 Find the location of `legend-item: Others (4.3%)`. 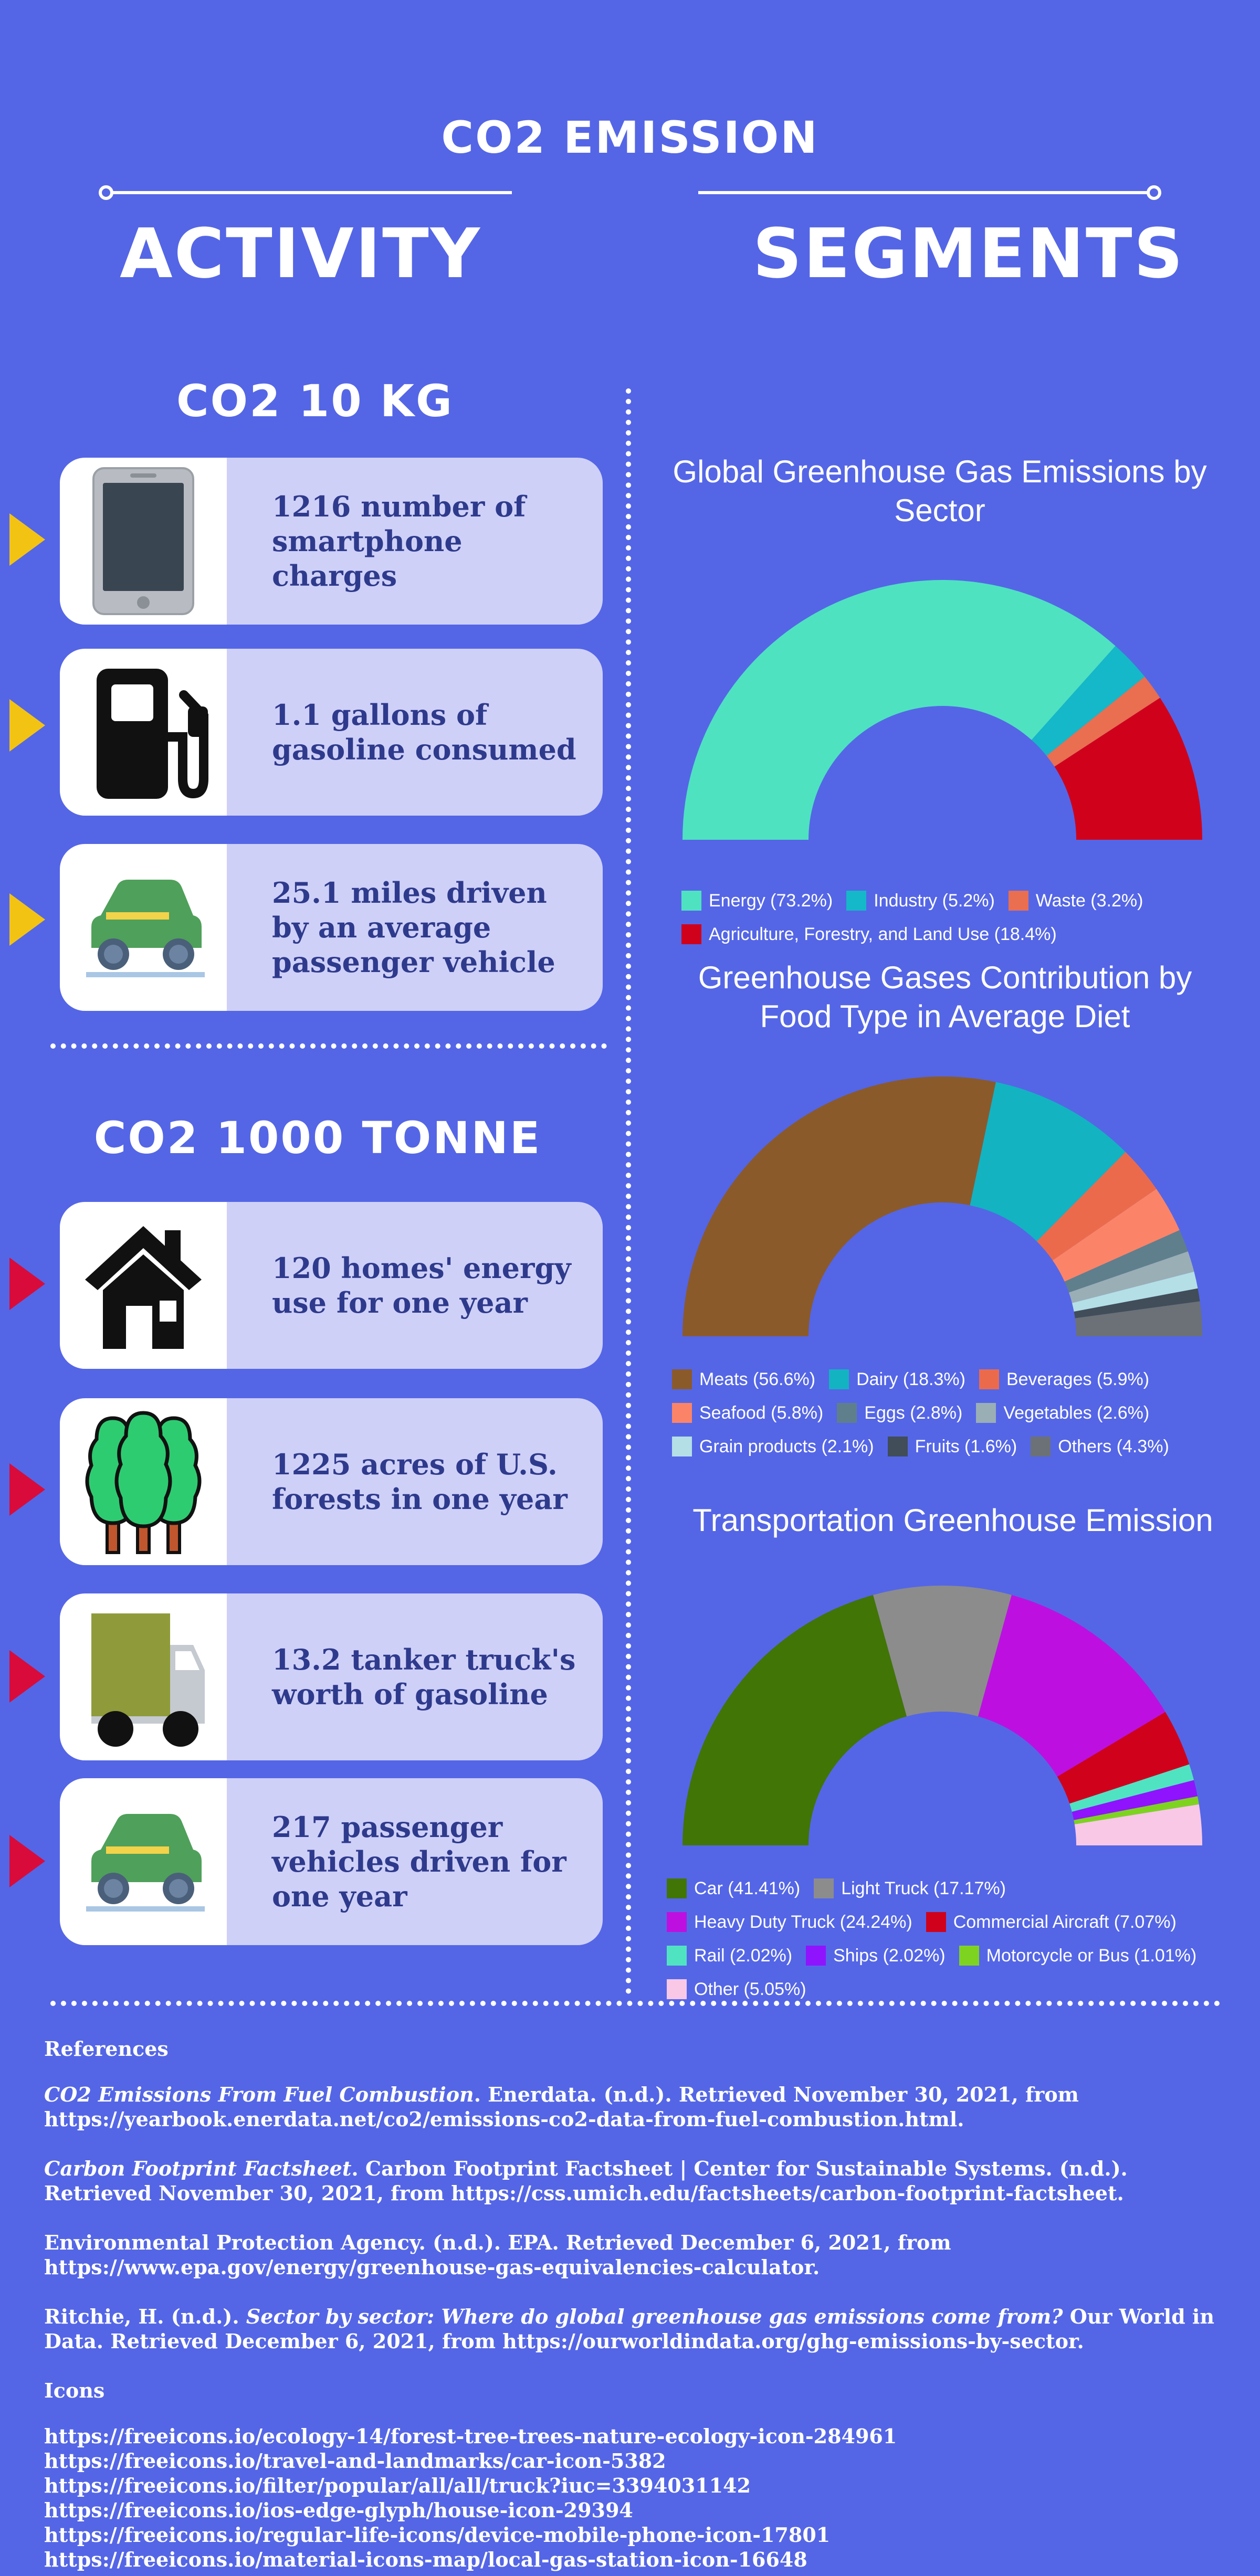

legend-item: Others (4.3%) is located at coordinates (1100, 1446).